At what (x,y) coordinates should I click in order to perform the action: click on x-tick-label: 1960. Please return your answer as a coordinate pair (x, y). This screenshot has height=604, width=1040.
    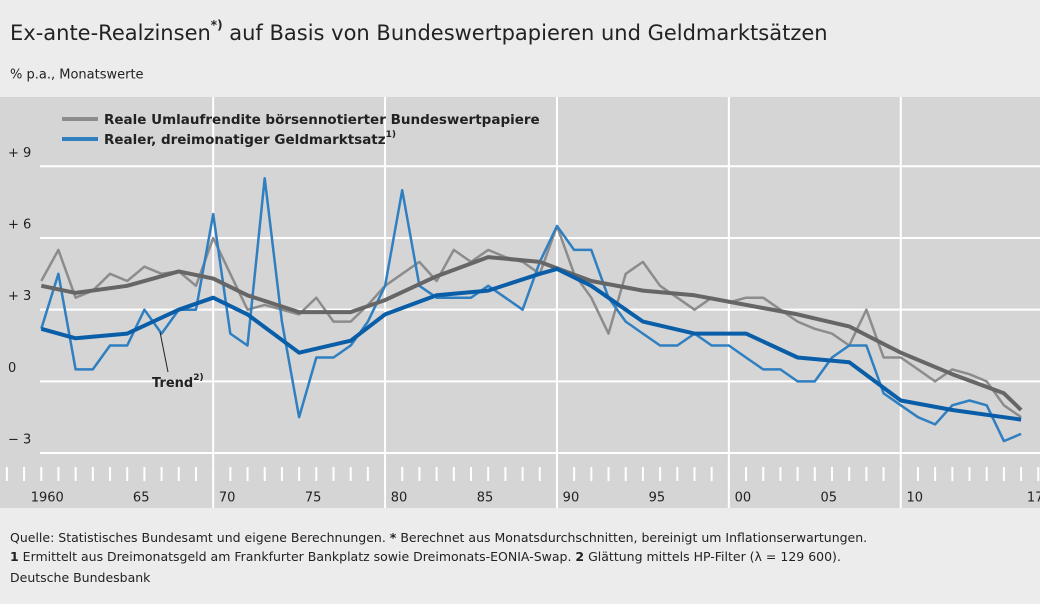
    Looking at the image, I should click on (47, 498).